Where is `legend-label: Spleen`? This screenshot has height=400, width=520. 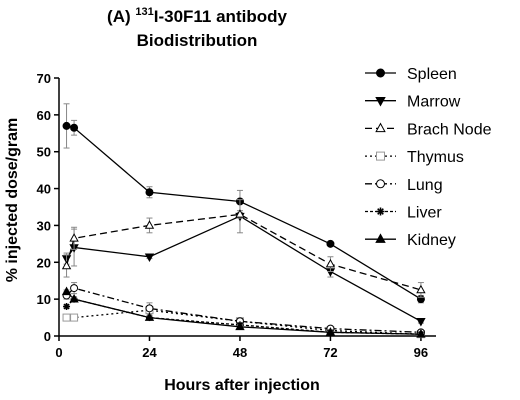 legend-label: Spleen is located at coordinates (432, 74).